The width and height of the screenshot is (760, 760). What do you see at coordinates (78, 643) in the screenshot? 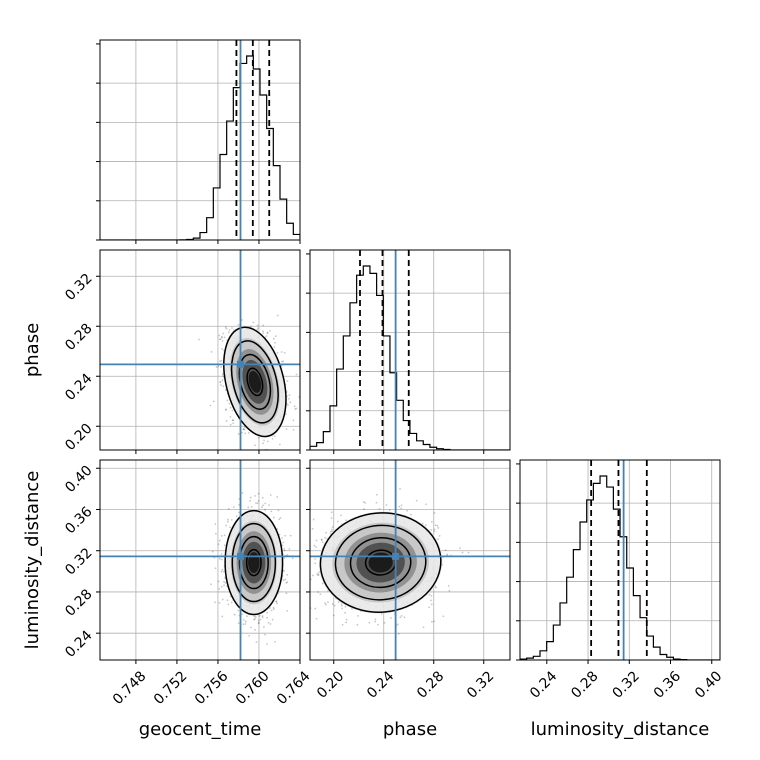
I see `y-tick-label-luminosity_distance: 0.24` at bounding box center [78, 643].